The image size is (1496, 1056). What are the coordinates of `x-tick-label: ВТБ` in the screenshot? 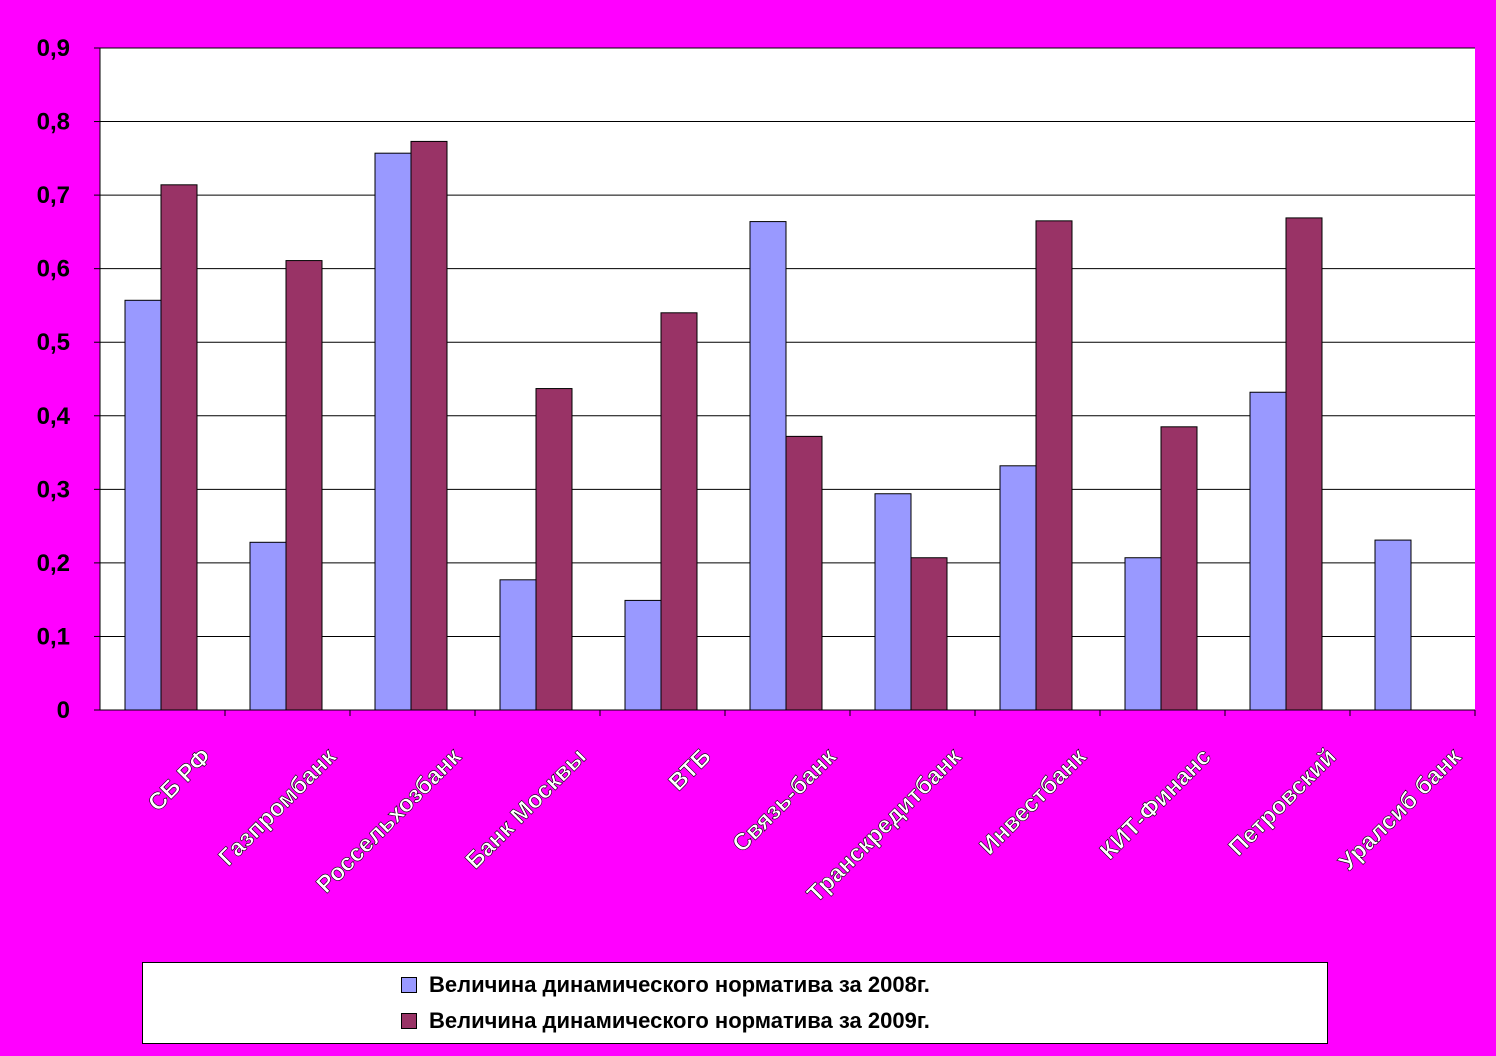 It's located at (689, 769).